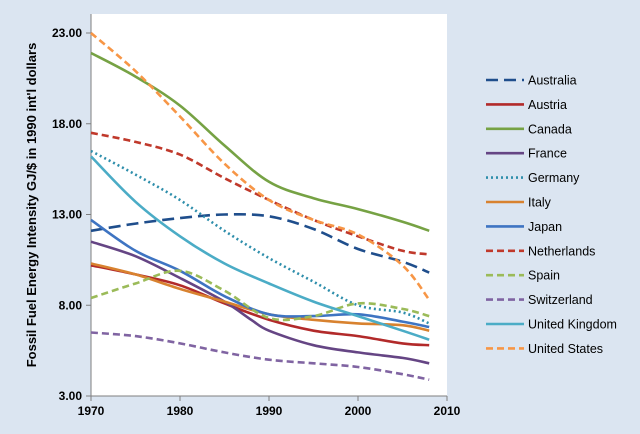 This screenshot has height=434, width=640. Describe the element at coordinates (260, 356) in the screenshot. I see `series-line-switzerland` at that location.